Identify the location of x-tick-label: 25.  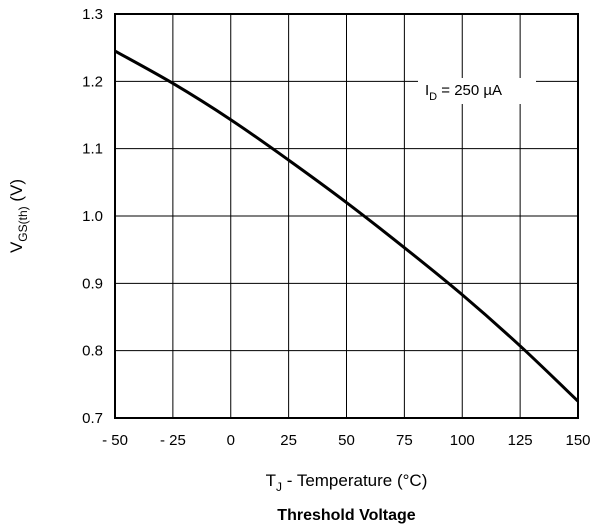
(288, 440).